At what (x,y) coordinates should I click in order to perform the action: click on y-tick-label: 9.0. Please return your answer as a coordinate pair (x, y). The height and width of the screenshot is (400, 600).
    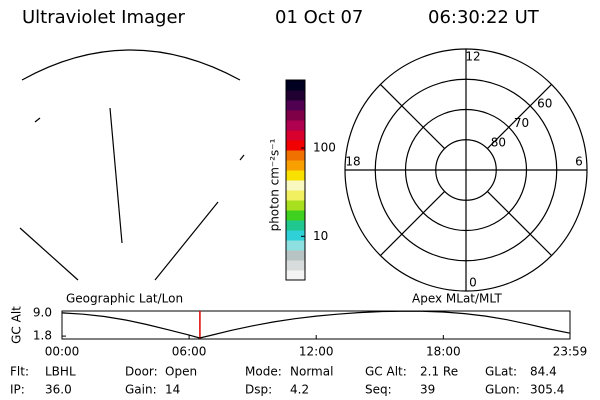
    Looking at the image, I should click on (42, 312).